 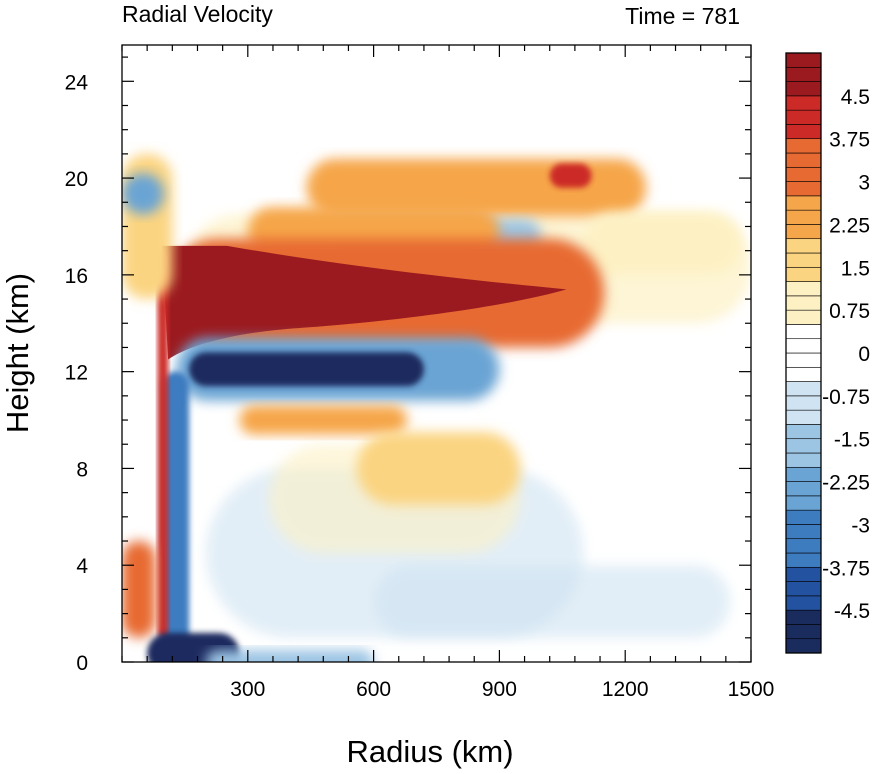 What do you see at coordinates (846, 397) in the screenshot?
I see `colorbar-label: -0.75` at bounding box center [846, 397].